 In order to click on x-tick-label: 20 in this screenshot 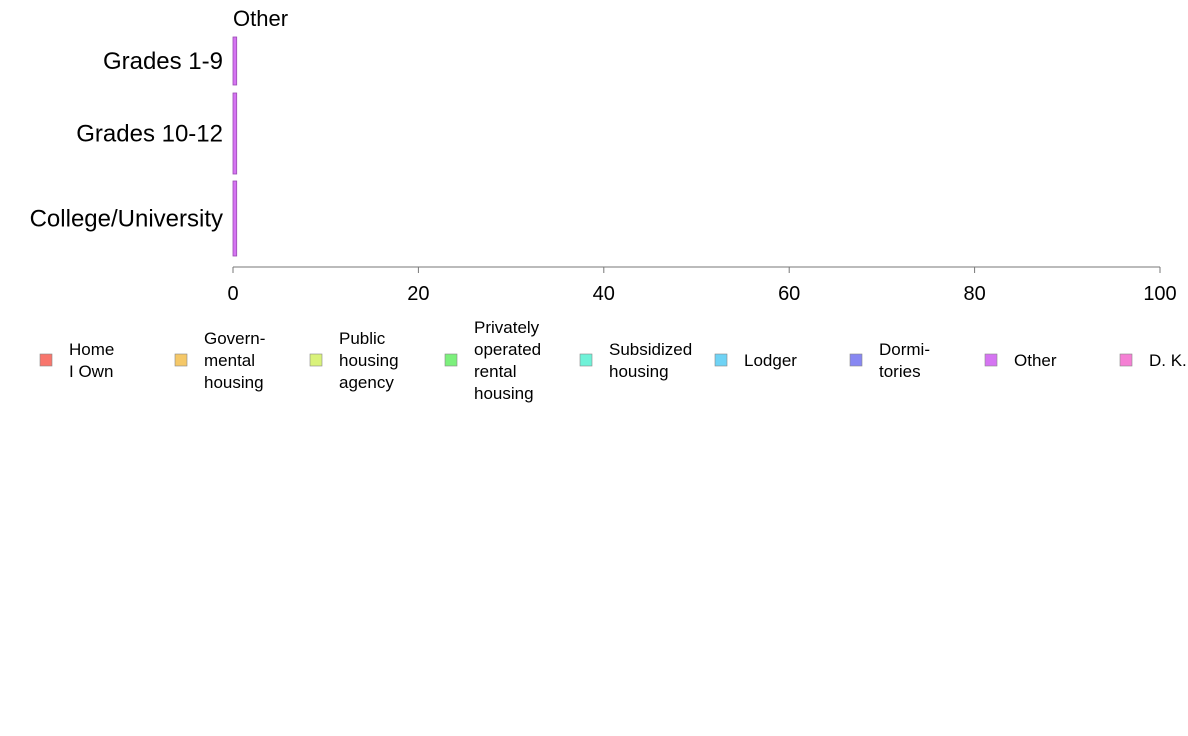, I will do `click(418, 294)`.